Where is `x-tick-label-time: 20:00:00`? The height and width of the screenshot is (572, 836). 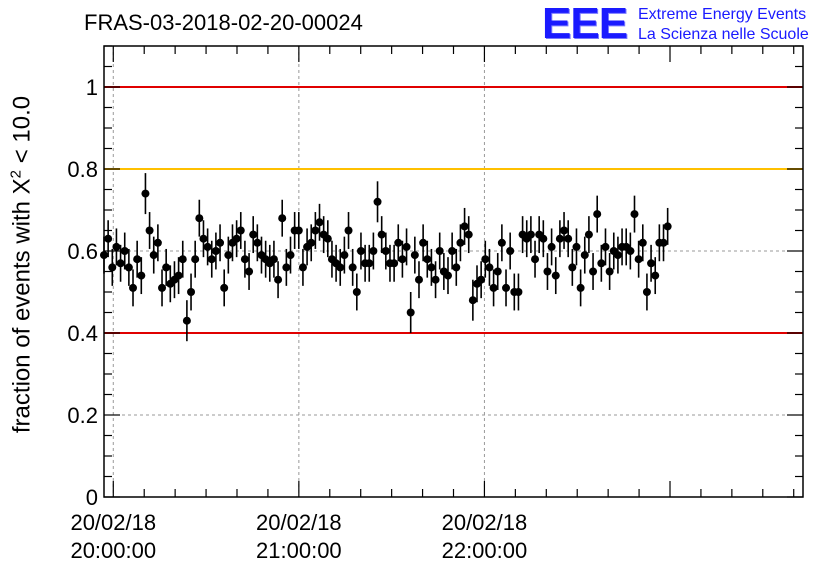 x-tick-label-time: 20:00:00 is located at coordinates (113, 550).